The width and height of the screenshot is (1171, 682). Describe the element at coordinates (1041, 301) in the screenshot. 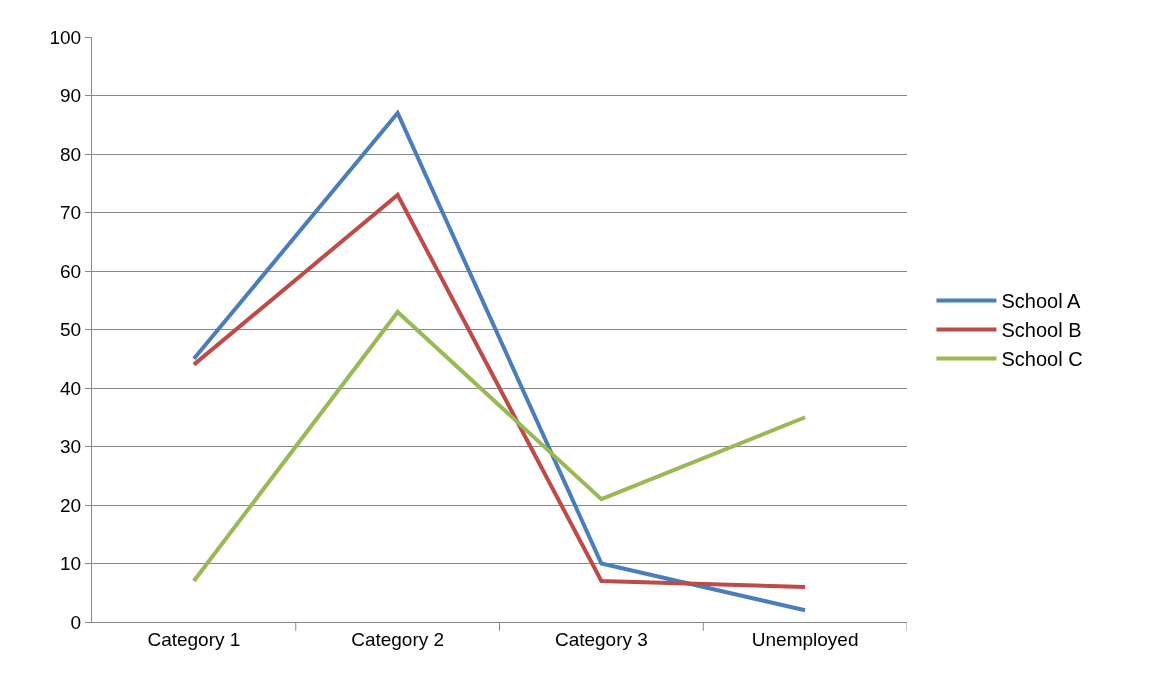

I see `legend-label: School A` at that location.